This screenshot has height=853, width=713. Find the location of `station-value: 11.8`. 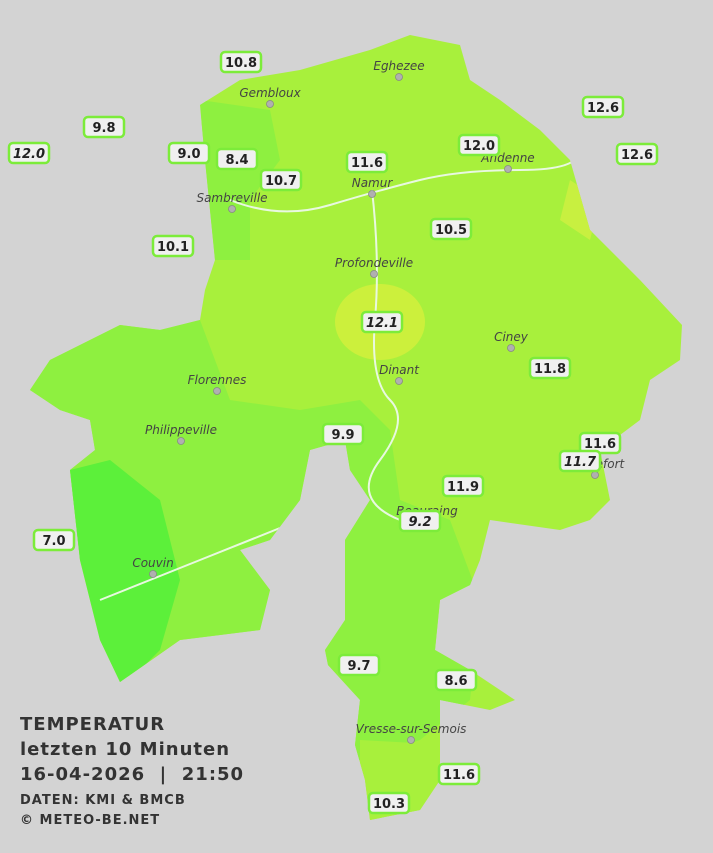

station-value: 11.8 is located at coordinates (550, 369).